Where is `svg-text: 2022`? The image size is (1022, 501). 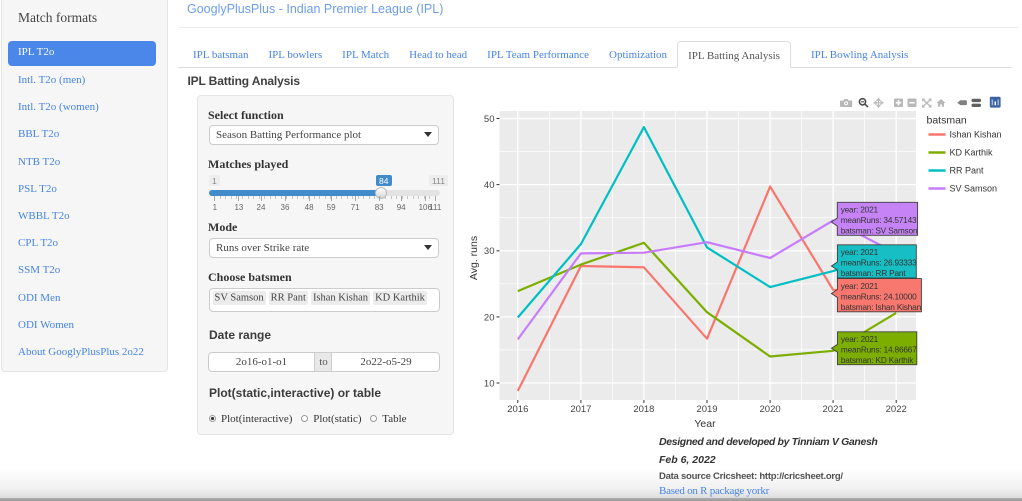
svg-text: 2022 is located at coordinates (896, 409).